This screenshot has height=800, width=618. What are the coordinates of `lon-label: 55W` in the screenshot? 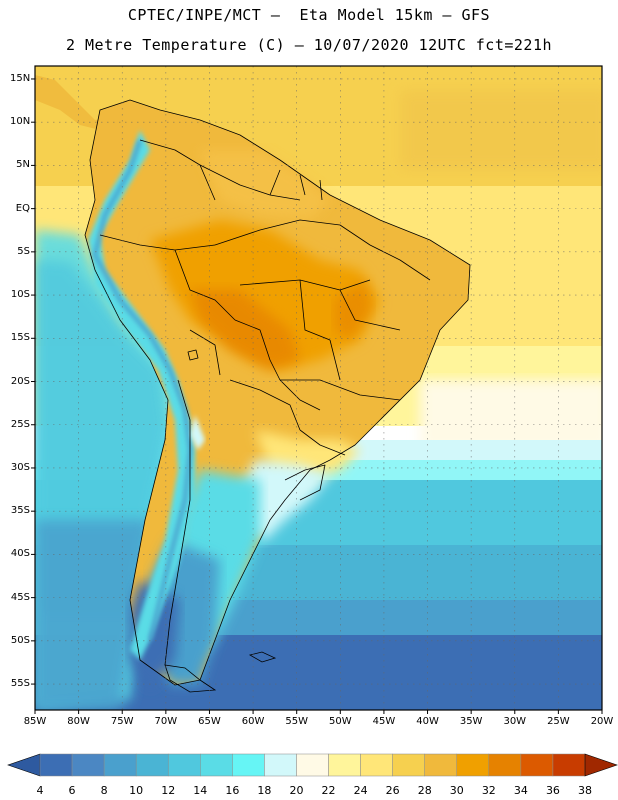 It's located at (296, 721).